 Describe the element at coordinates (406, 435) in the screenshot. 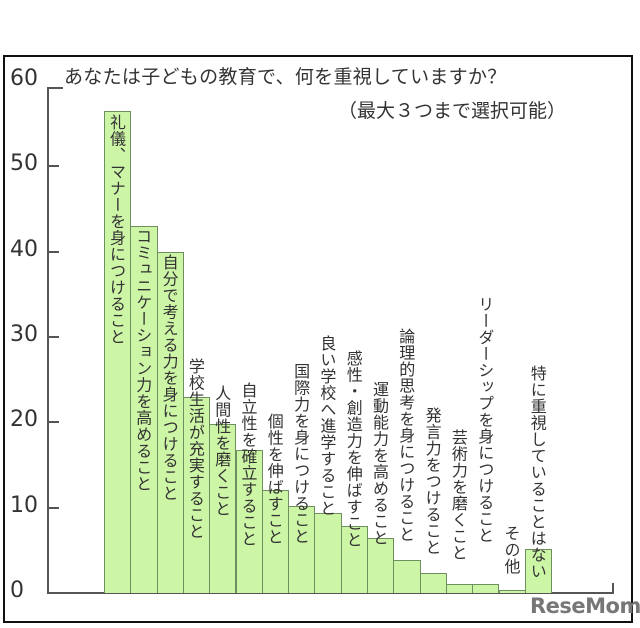

I see `bar-label: 論理的思考を身につけること` at that location.